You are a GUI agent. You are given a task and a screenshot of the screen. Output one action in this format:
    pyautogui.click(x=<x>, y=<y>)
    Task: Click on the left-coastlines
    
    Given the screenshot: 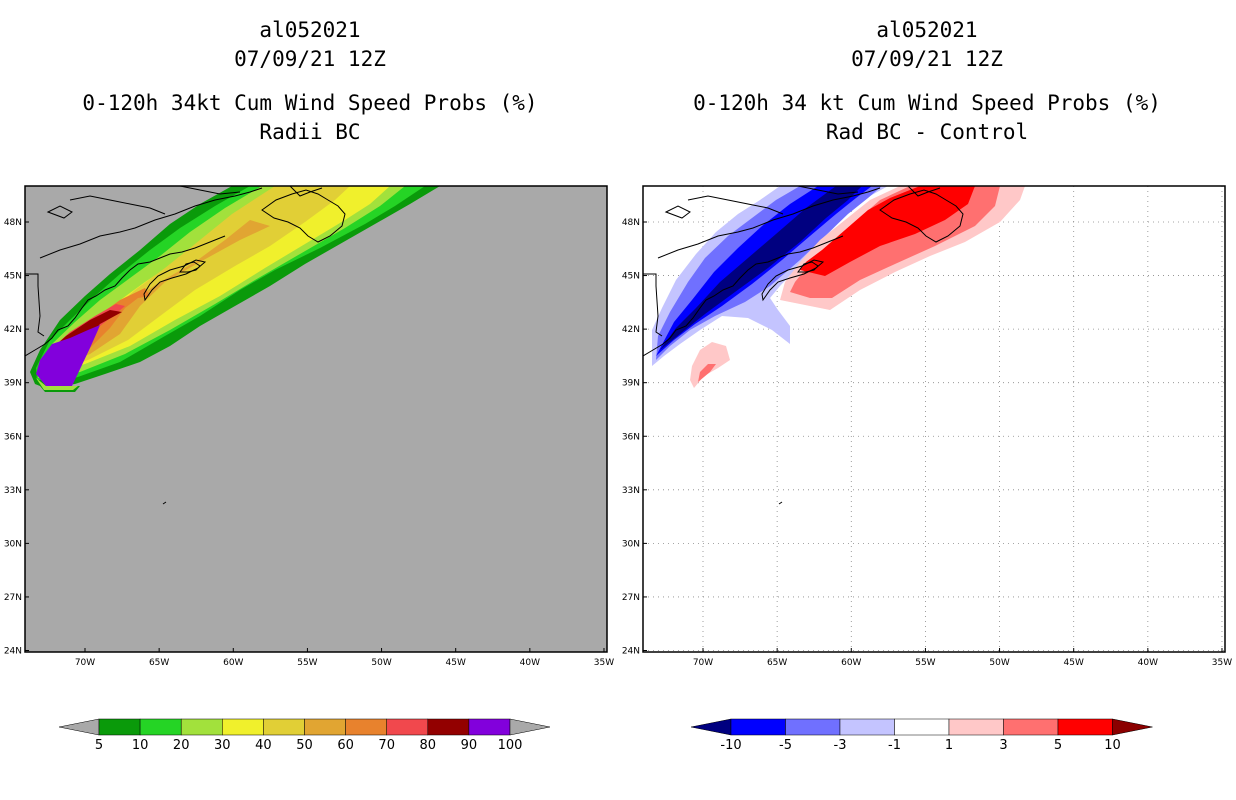 What is the action you would take?
    pyautogui.click(x=185, y=345)
    